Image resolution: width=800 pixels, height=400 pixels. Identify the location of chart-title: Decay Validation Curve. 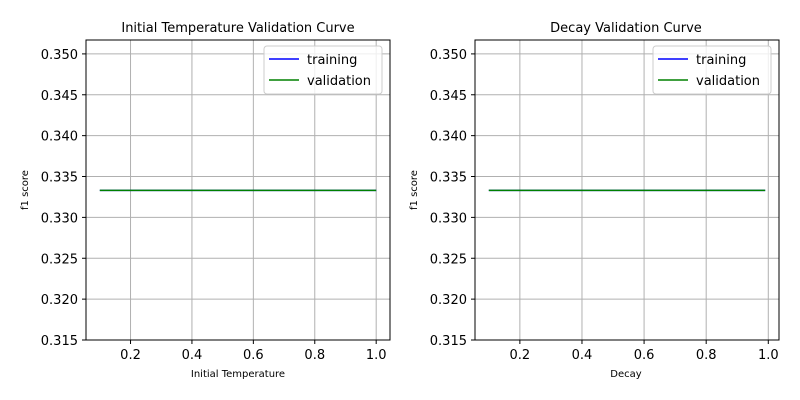
(626, 28).